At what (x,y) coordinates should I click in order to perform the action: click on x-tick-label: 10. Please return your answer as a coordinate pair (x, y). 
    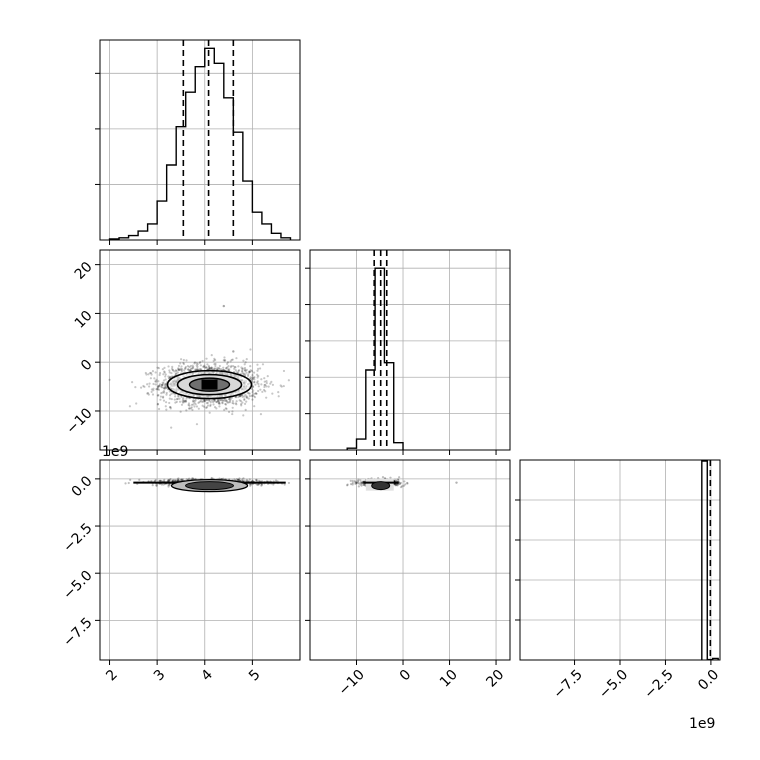
    Looking at the image, I should click on (449, 679).